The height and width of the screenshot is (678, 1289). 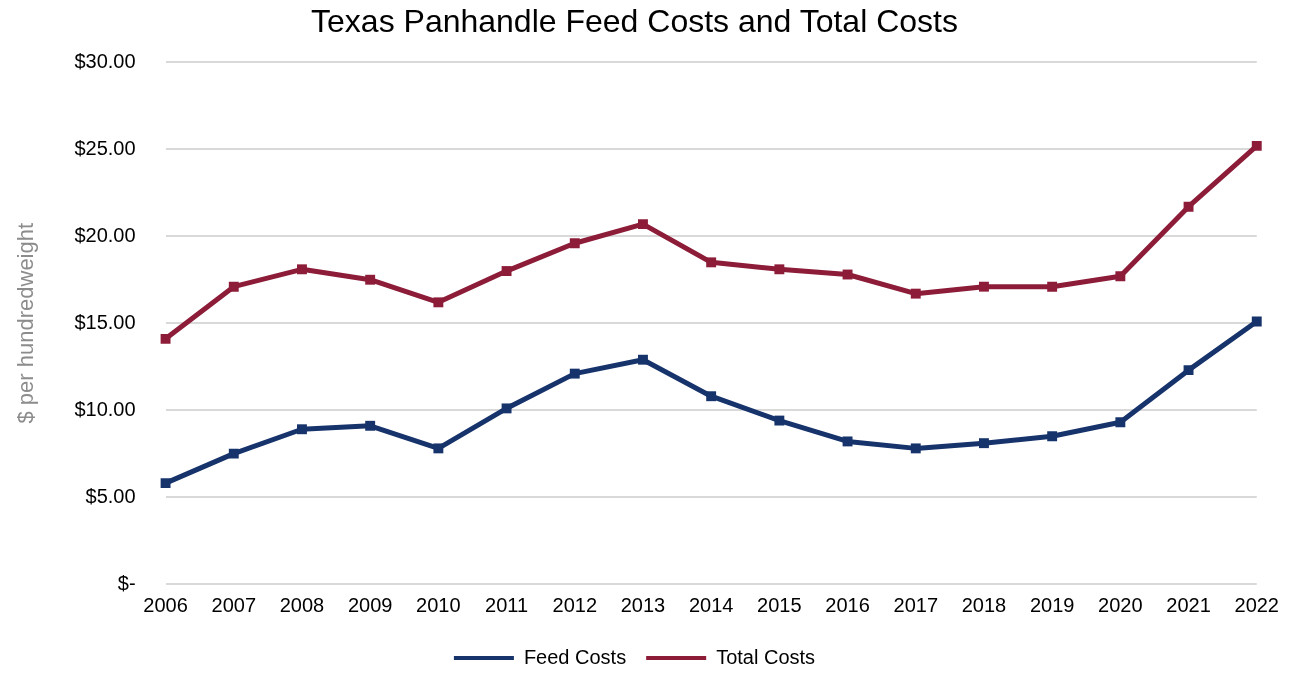 I want to click on x-tick-label: 2009, so click(x=370, y=604).